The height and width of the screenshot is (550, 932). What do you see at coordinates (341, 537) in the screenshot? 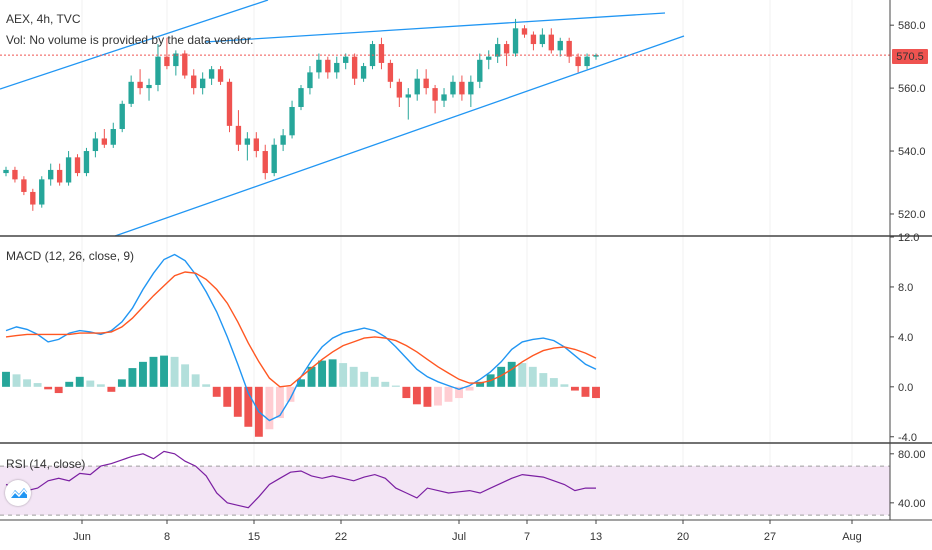
I see `x-tick-label: 22` at bounding box center [341, 537].